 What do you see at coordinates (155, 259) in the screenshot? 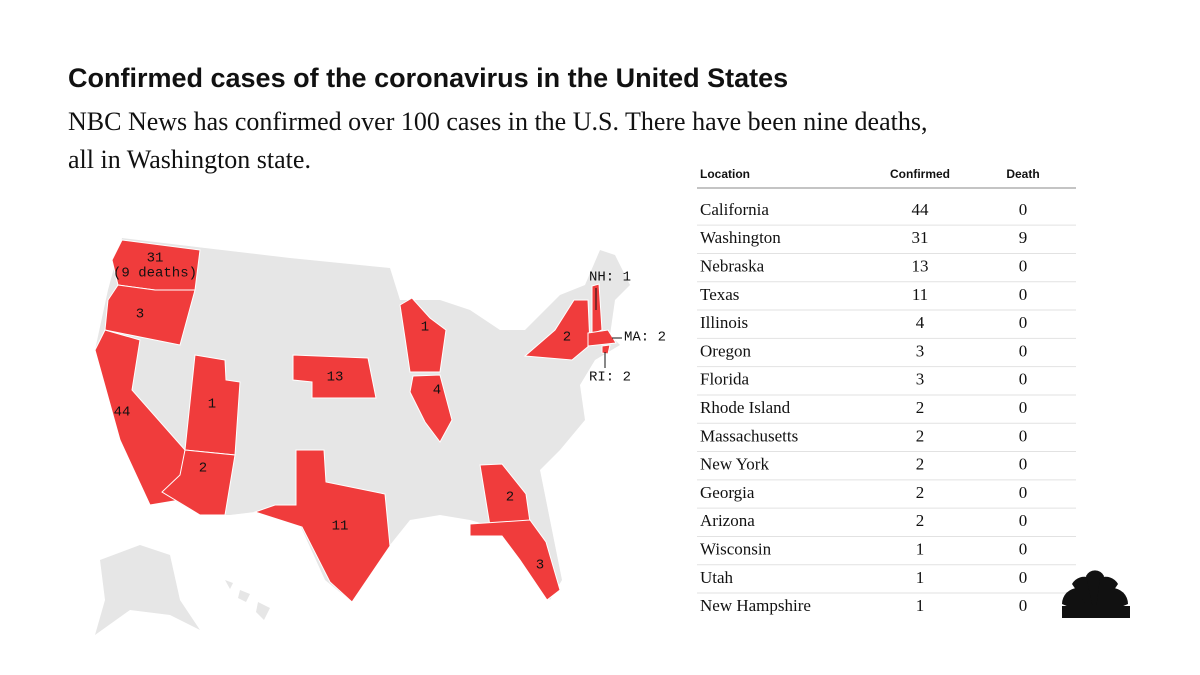
I see `map-label: 31` at bounding box center [155, 259].